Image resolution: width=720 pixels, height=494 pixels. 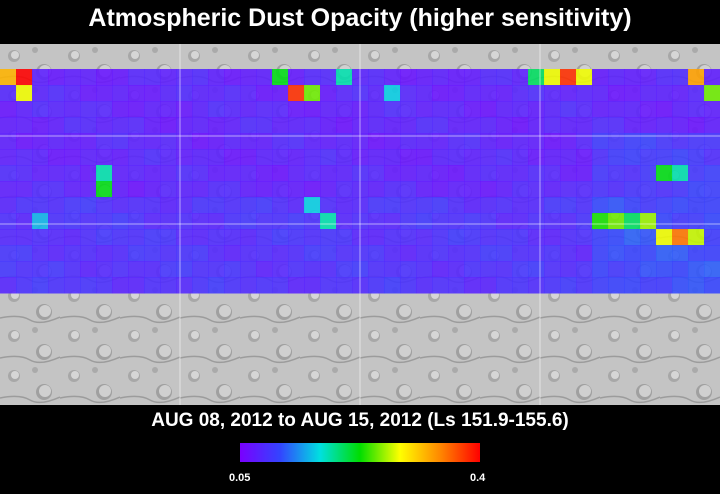 I want to click on colorbar-max-label: 0.4, so click(x=478, y=478).